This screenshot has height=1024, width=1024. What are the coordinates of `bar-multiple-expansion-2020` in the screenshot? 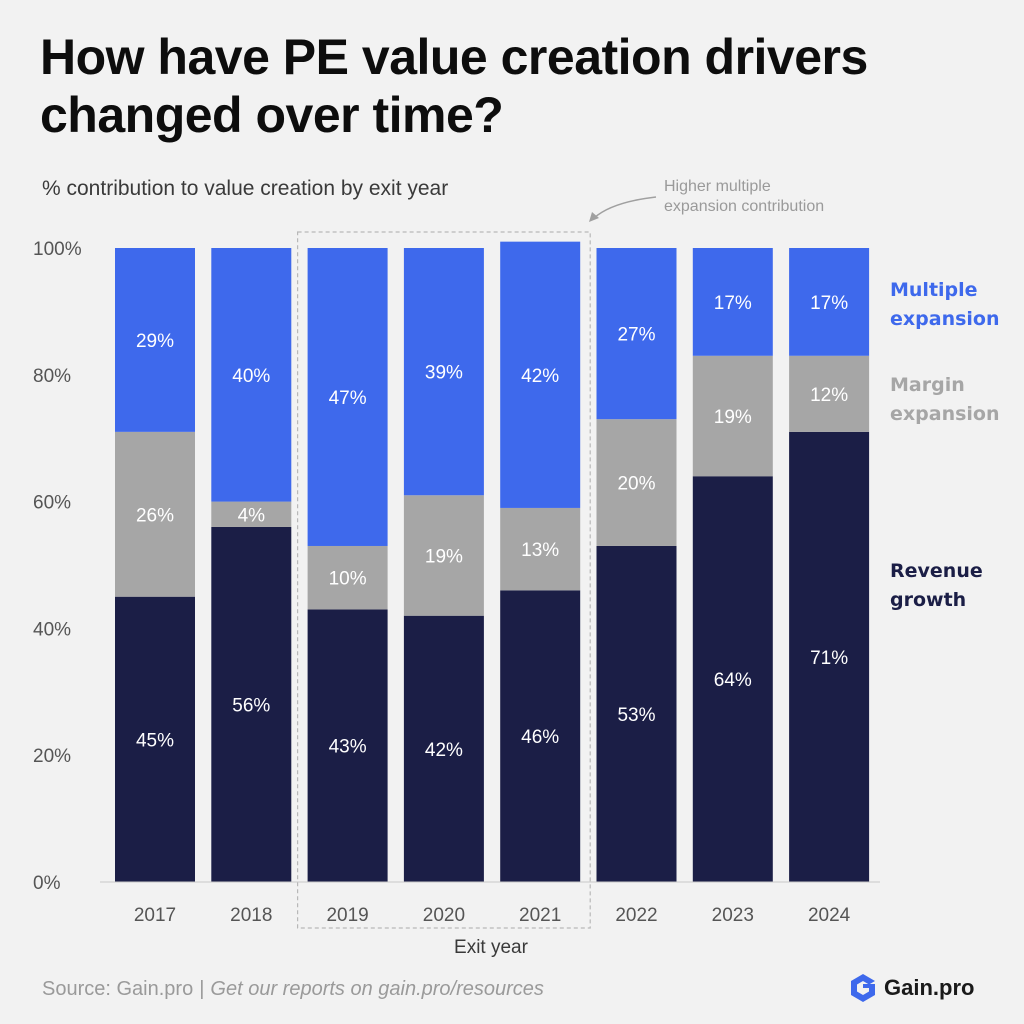 It's located at (443, 372).